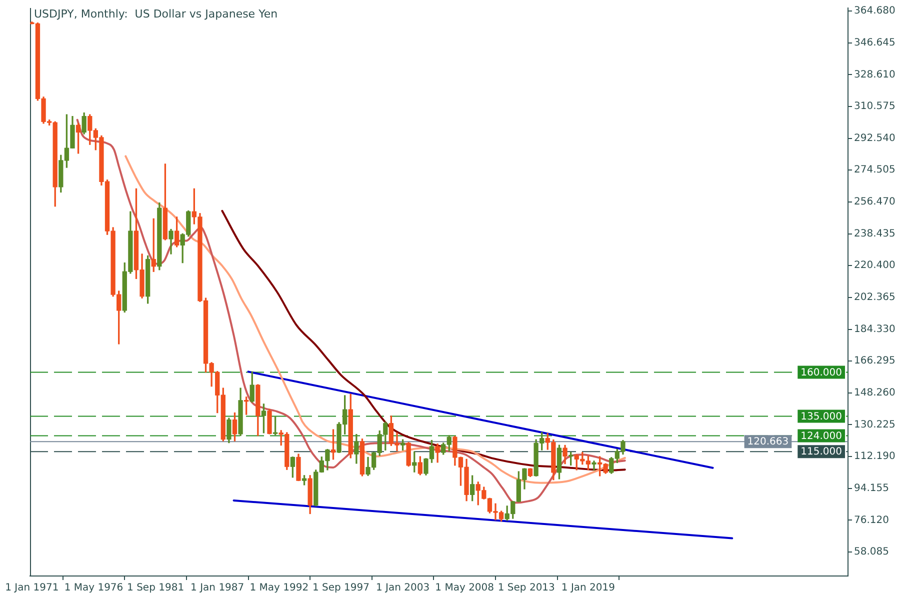  I want to click on y-tick-label: 148.260, so click(875, 393).